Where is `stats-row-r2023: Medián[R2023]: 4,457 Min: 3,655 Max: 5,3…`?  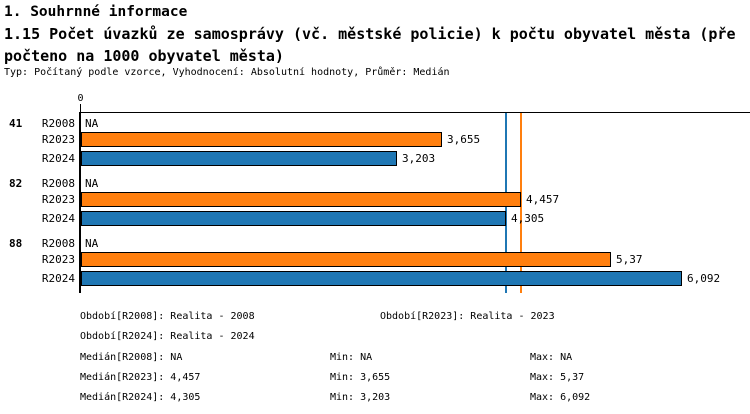
stats-row-r2023: Medián[R2023]: 4,457 Min: 3,655 Max: 5,3… is located at coordinates (375, 377).